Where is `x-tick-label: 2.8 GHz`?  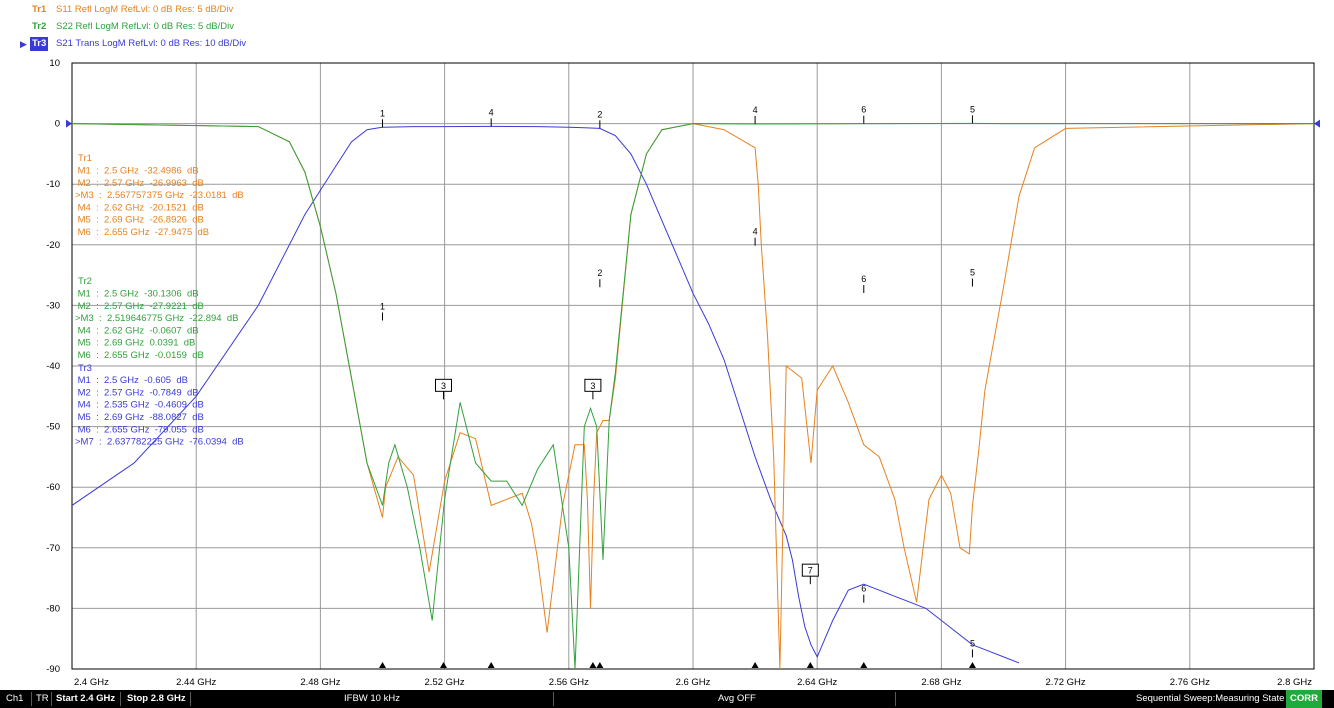 x-tick-label: 2.8 GHz is located at coordinates (1294, 682).